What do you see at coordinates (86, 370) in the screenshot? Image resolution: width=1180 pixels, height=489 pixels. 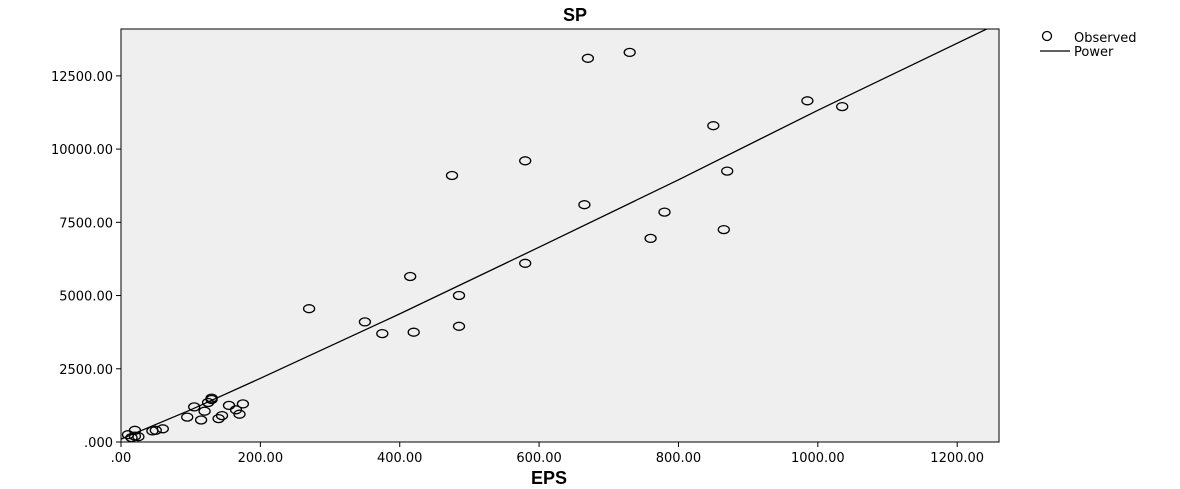 I see `y-tick-label: 2500.00` at bounding box center [86, 370].